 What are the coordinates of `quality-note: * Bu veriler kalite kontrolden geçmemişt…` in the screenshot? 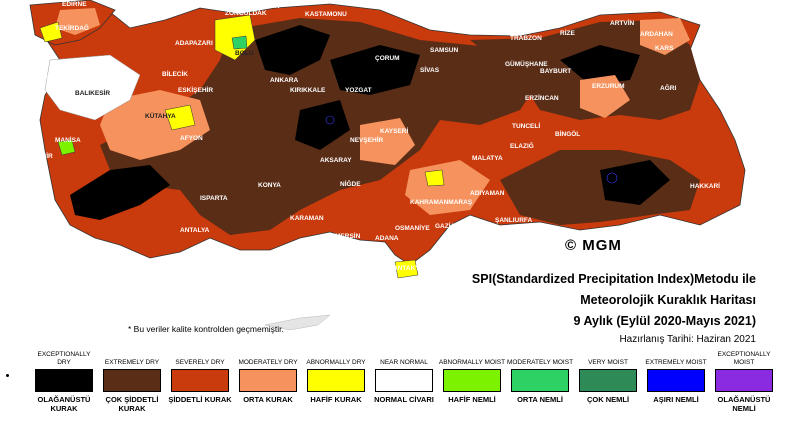 It's located at (206, 329).